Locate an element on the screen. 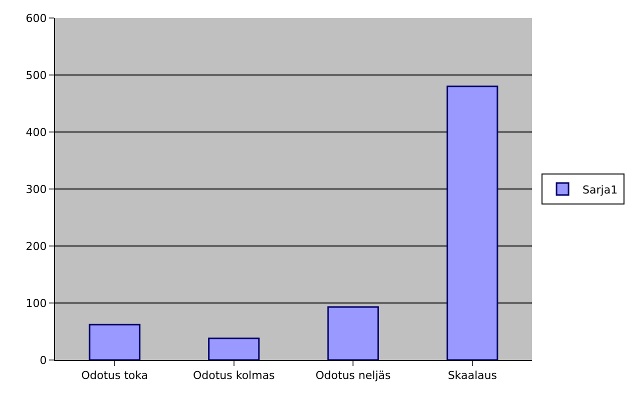 The width and height of the screenshot is (637, 400). y-tick-label: 600 is located at coordinates (36, 18).